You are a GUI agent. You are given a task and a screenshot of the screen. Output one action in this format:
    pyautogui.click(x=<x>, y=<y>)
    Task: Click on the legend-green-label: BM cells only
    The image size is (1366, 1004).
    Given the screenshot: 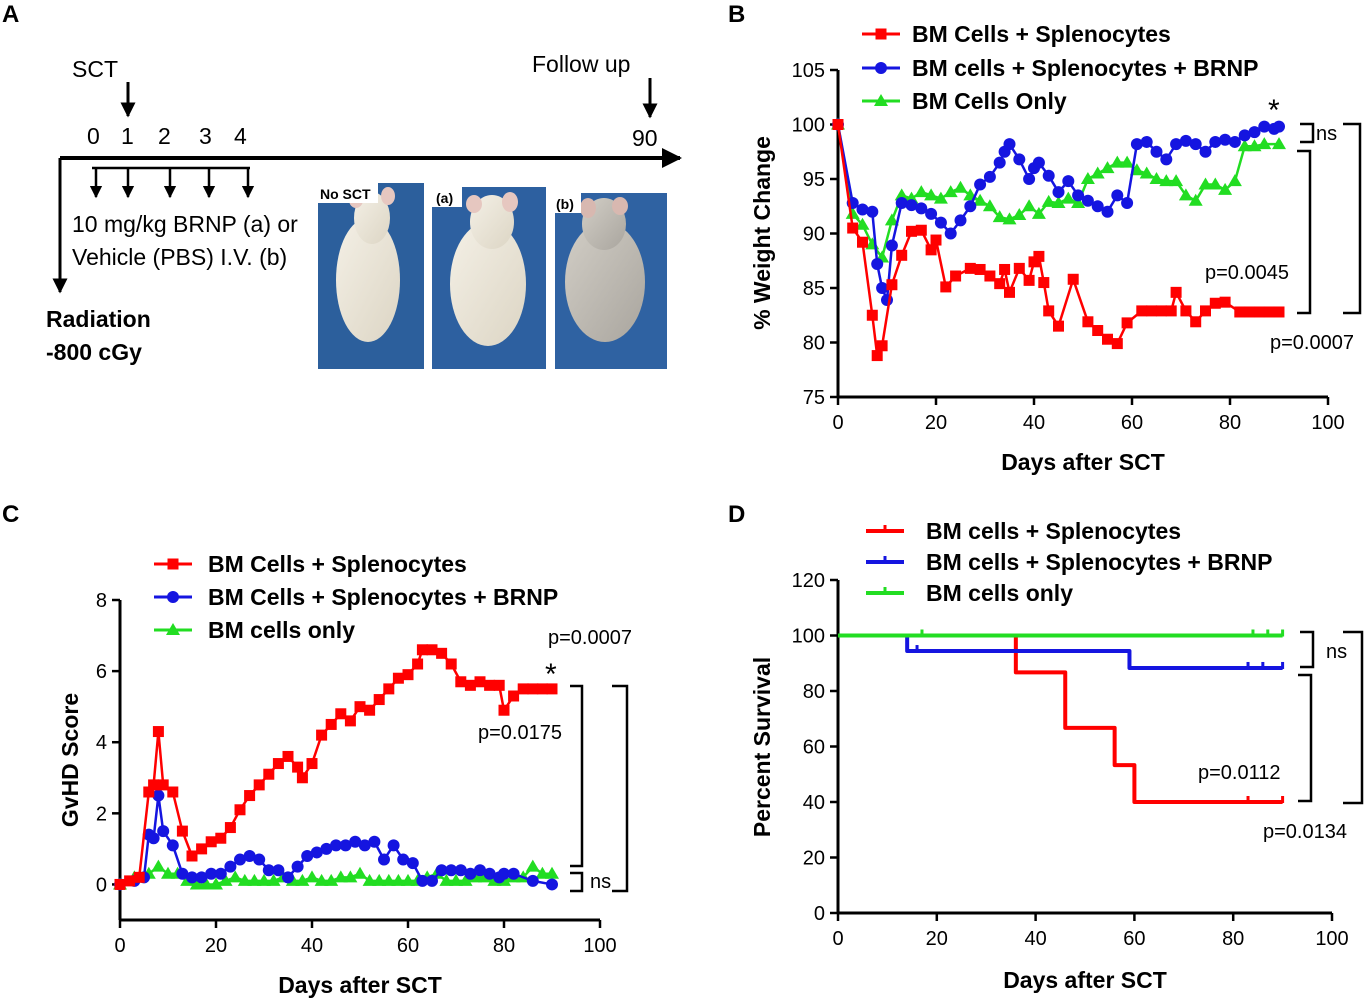 What is the action you would take?
    pyautogui.click(x=999, y=593)
    